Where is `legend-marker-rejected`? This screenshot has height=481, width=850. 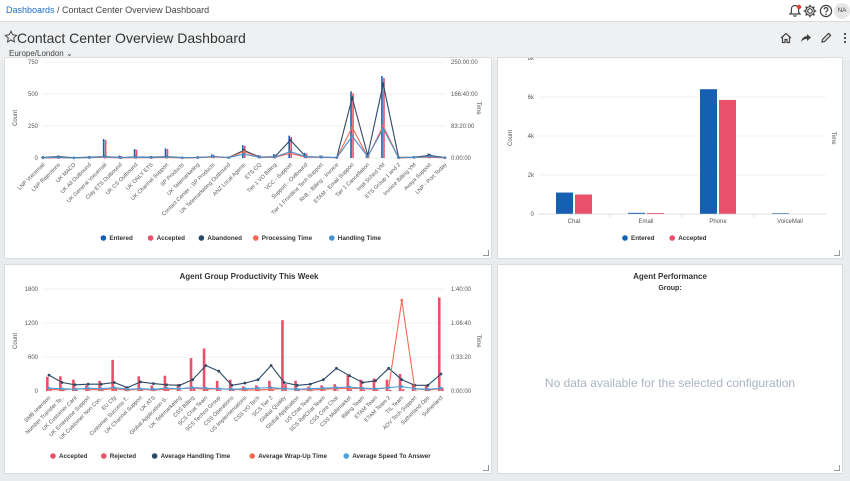 legend-marker-rejected is located at coordinates (104, 456).